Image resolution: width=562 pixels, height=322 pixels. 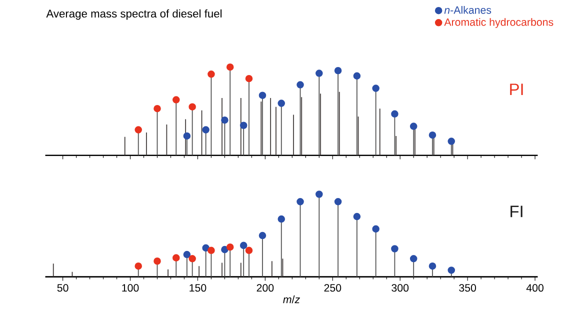 I want to click on x-tick-label: 300, so click(x=400, y=288).